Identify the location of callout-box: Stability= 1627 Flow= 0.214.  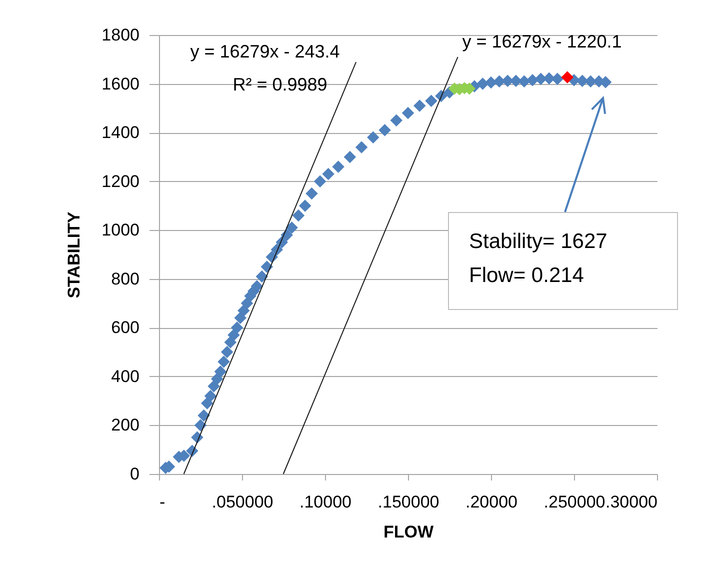
(563, 261).